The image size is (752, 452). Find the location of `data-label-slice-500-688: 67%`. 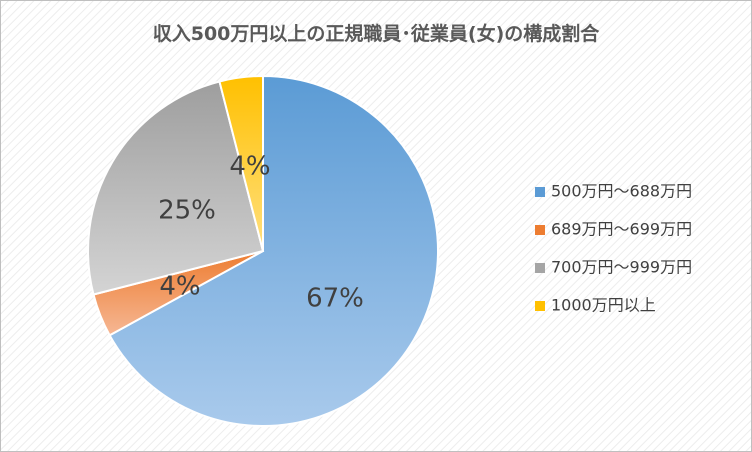

data-label-slice-500-688: 67% is located at coordinates (335, 299).